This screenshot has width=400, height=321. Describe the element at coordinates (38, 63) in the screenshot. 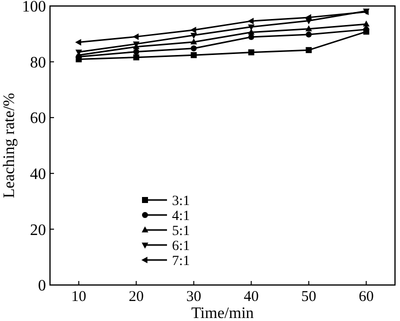

I see `y-tick-label: 80` at that location.